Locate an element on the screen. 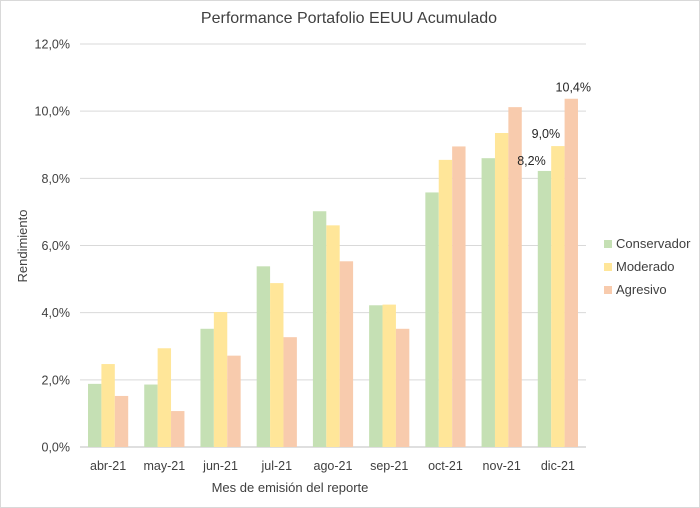 This screenshot has height=508, width=700. x-tick-label: oct-21 is located at coordinates (445, 466).